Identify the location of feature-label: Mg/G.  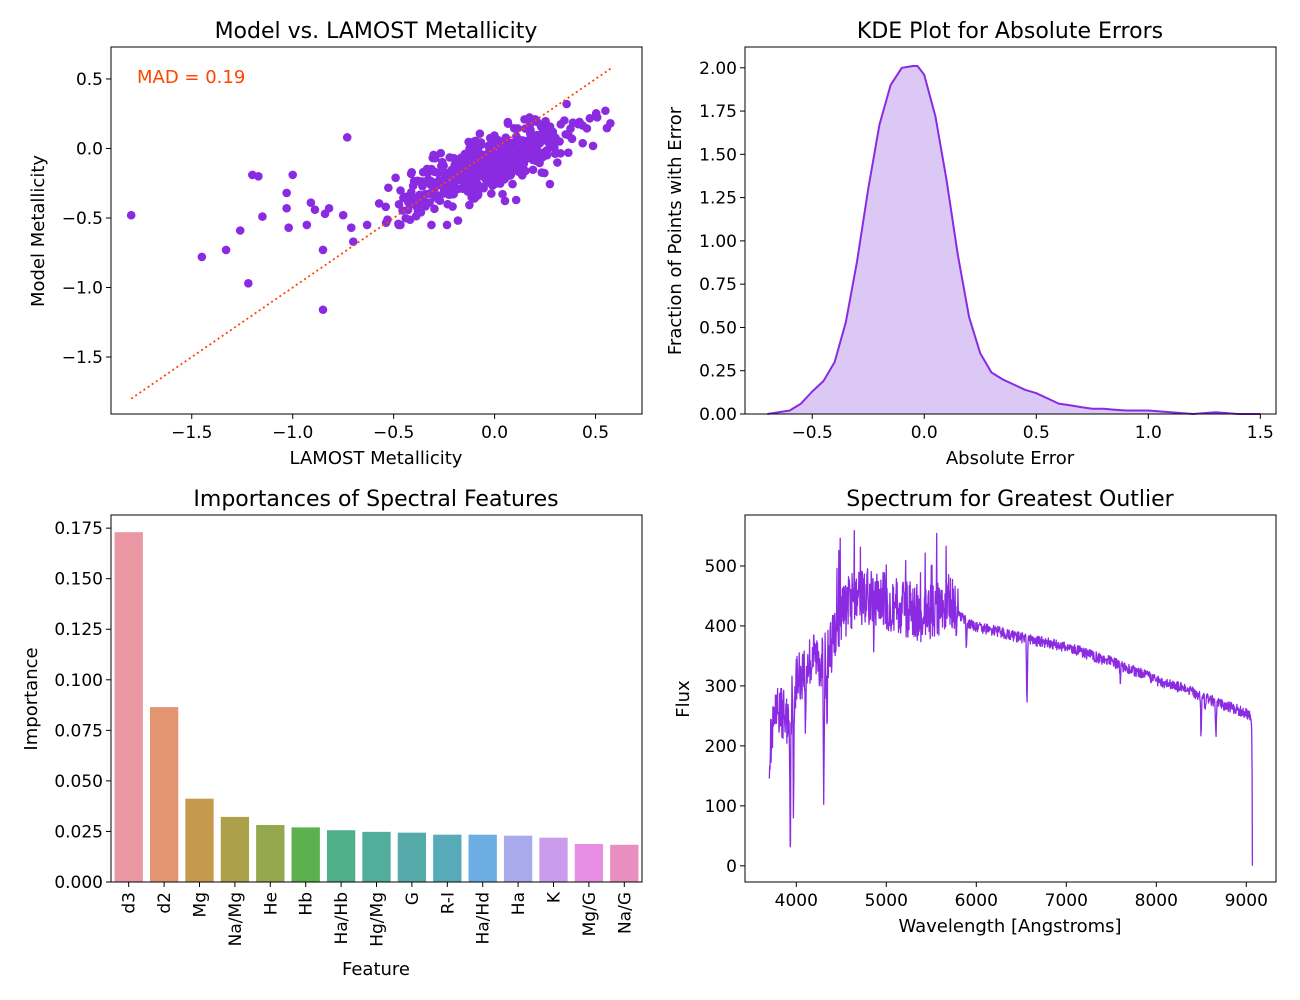
(590, 914).